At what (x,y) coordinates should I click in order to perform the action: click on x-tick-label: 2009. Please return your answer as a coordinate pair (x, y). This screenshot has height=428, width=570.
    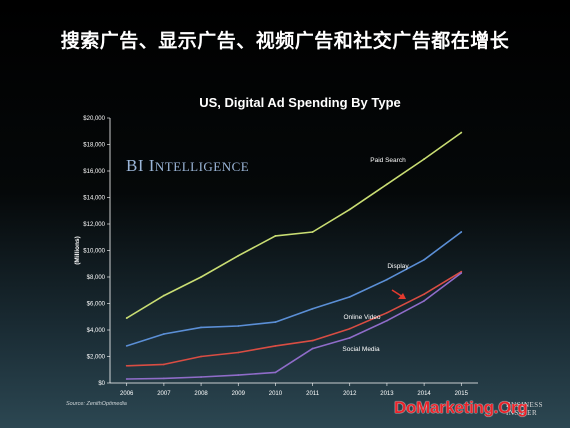
    Looking at the image, I should click on (239, 394).